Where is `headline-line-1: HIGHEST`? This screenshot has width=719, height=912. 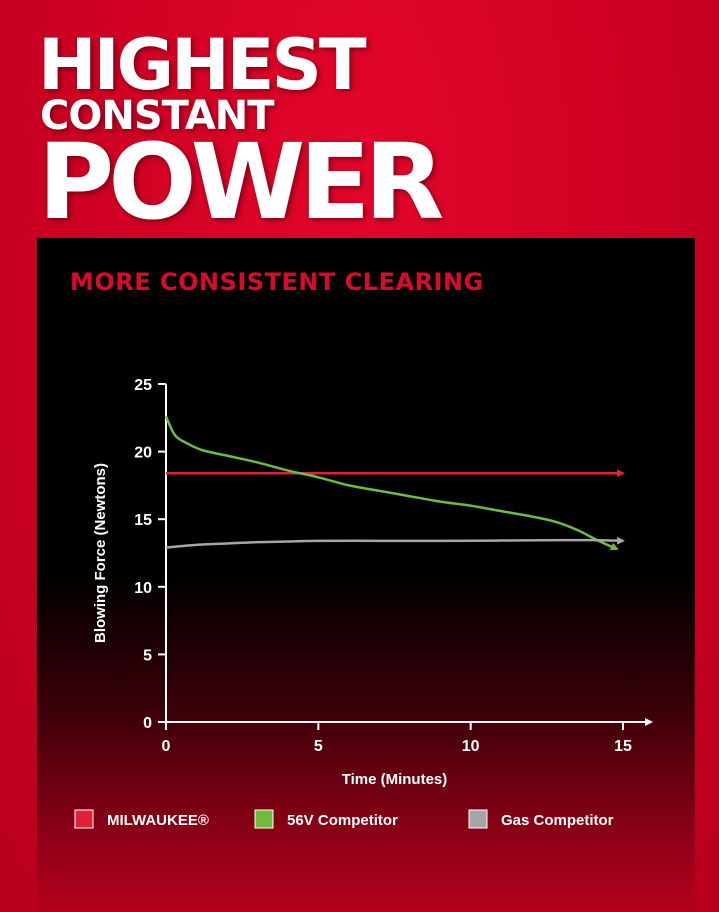
headline-line-1: HIGHEST is located at coordinates (202, 65).